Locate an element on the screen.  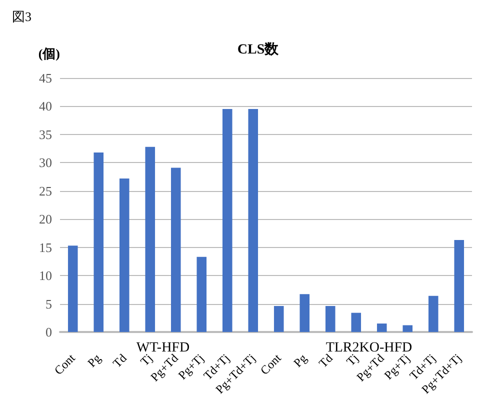
y-tick-label: 15 is located at coordinates (45, 247).